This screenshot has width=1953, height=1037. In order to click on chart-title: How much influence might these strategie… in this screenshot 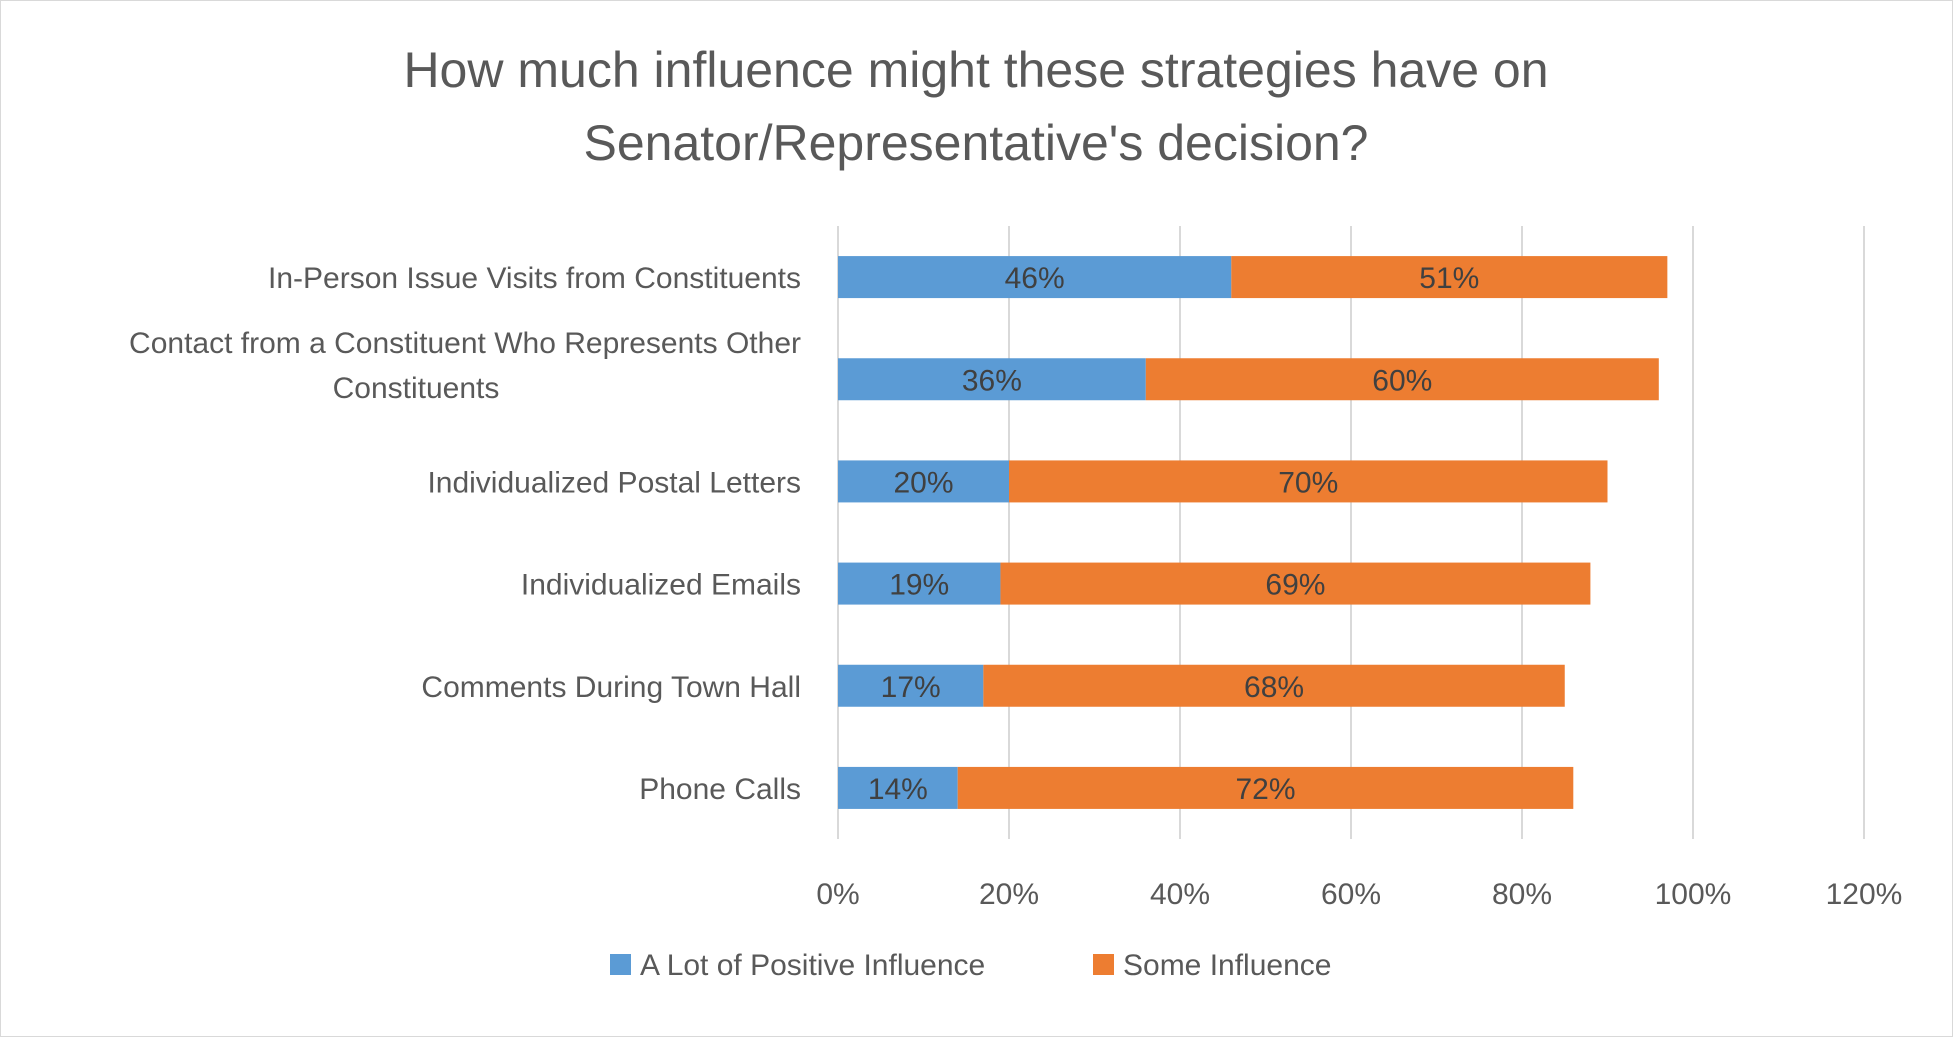, I will do `click(975, 106)`.